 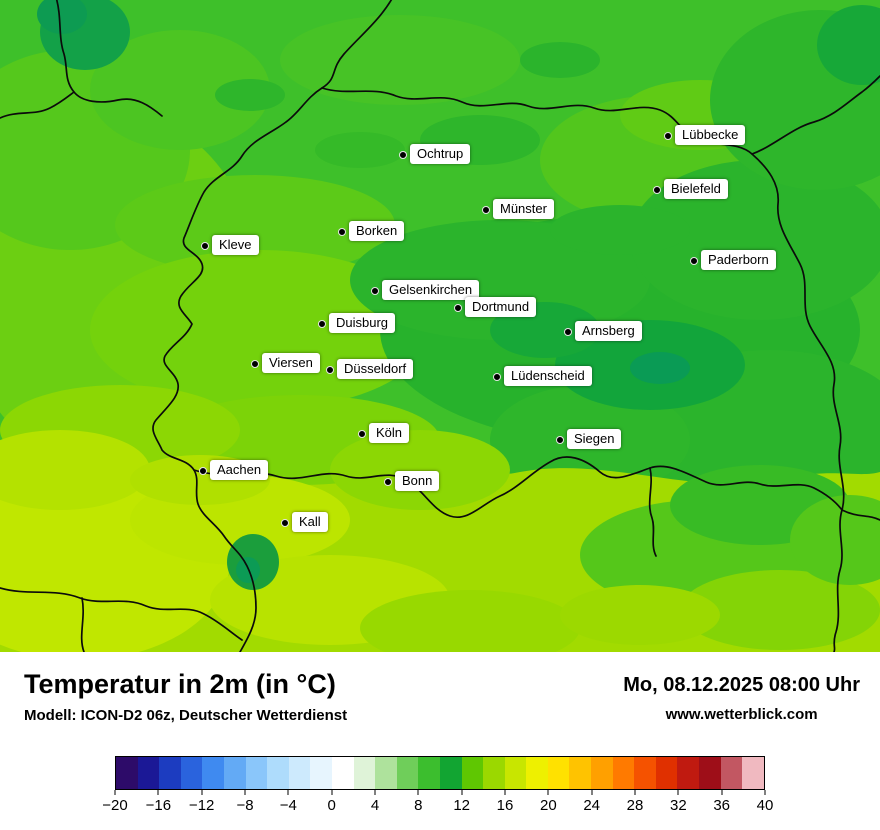 I want to click on valid-datetime: Mo, 08.12.2025 08:00 Uhr, so click(x=741, y=685).